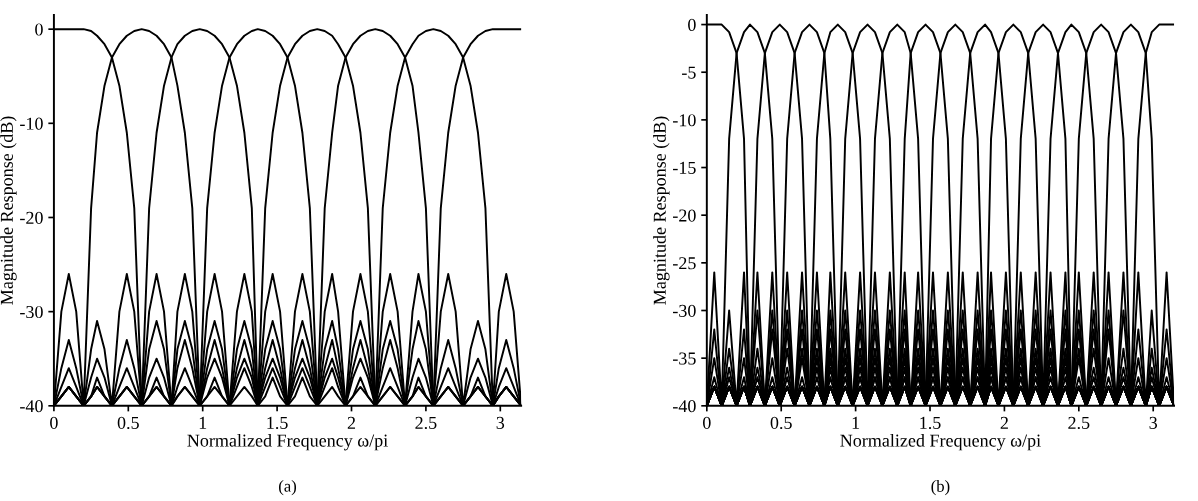 This screenshot has height=501, width=1198. Describe the element at coordinates (288, 488) in the screenshot. I see `text: (a)` at that location.